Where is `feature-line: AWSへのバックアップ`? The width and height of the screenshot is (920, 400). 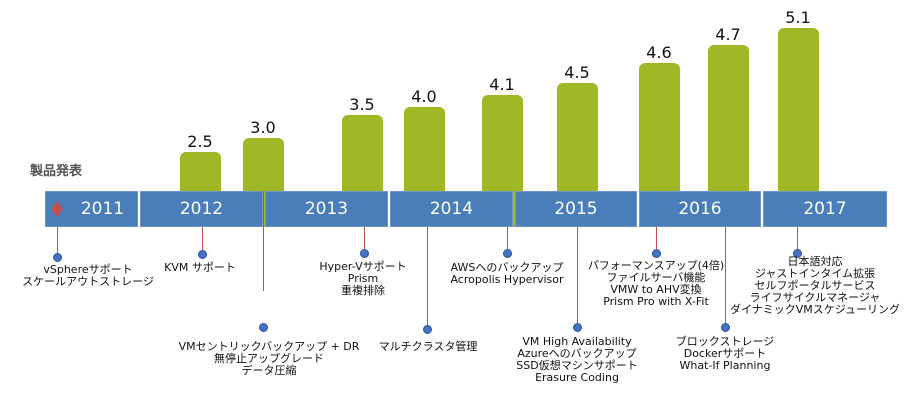 feature-line: AWSへのバックアップ is located at coordinates (507, 267).